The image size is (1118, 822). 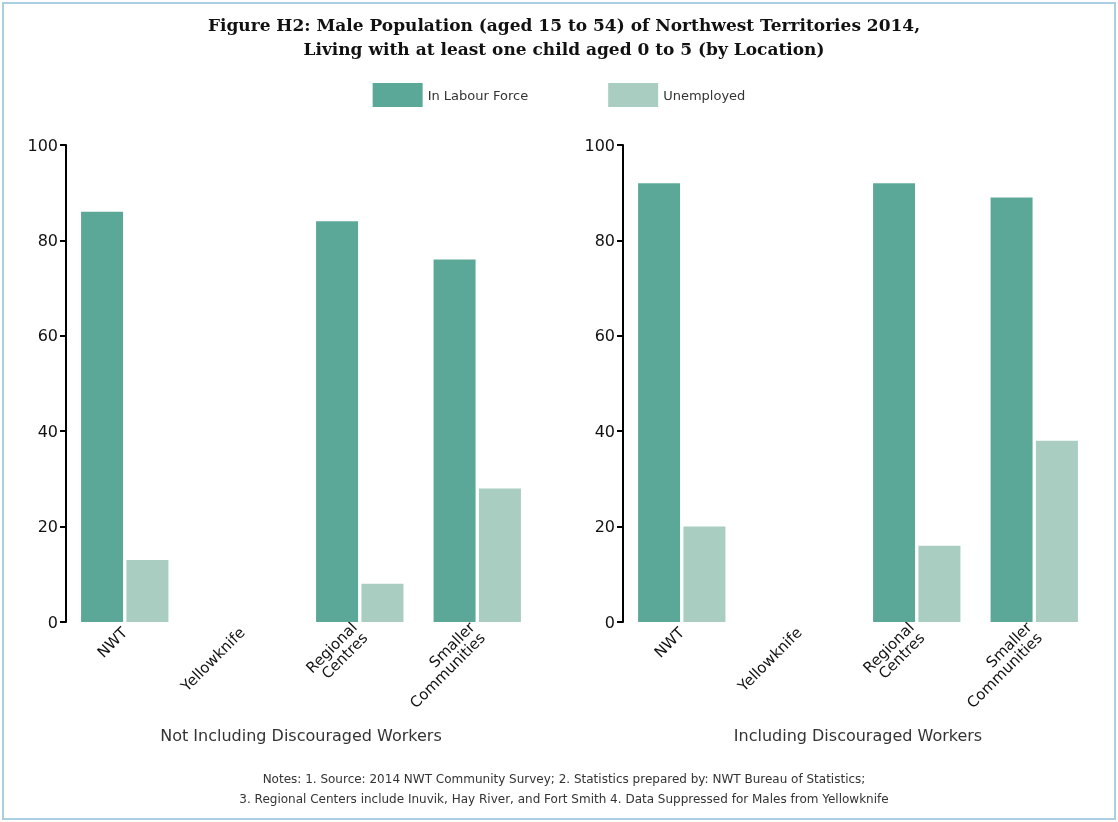 What do you see at coordinates (564, 37) in the screenshot?
I see `text: Figure H2: Male Population (aged 15 to 54) of Northwest Territories 2014, Living with at least one child aged 0 to 5 (by Location)` at bounding box center [564, 37].